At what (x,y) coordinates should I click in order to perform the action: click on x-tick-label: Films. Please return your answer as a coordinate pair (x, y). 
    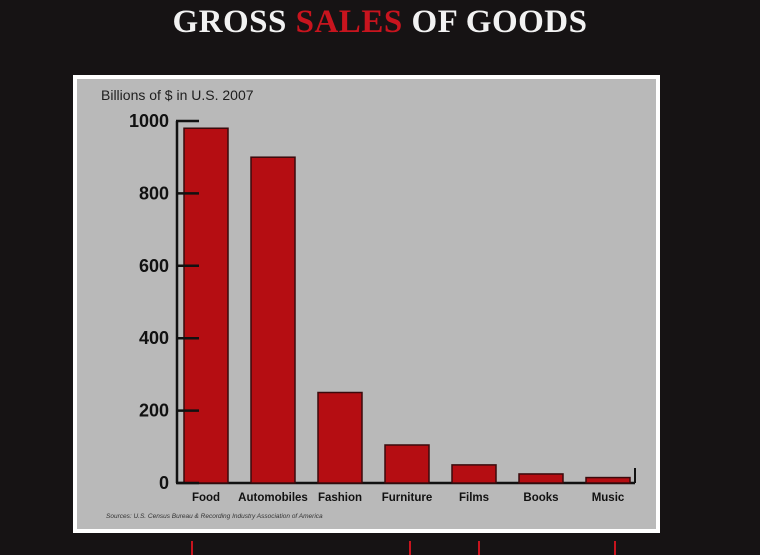
    Looking at the image, I should click on (474, 498).